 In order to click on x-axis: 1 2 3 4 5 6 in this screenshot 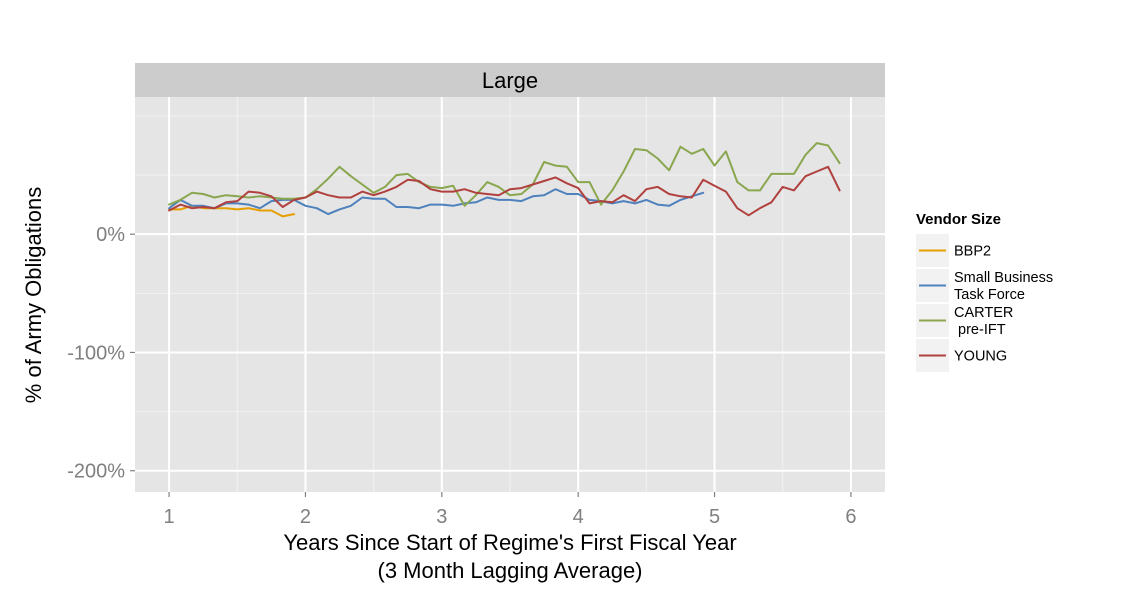, I will do `click(510, 510)`.